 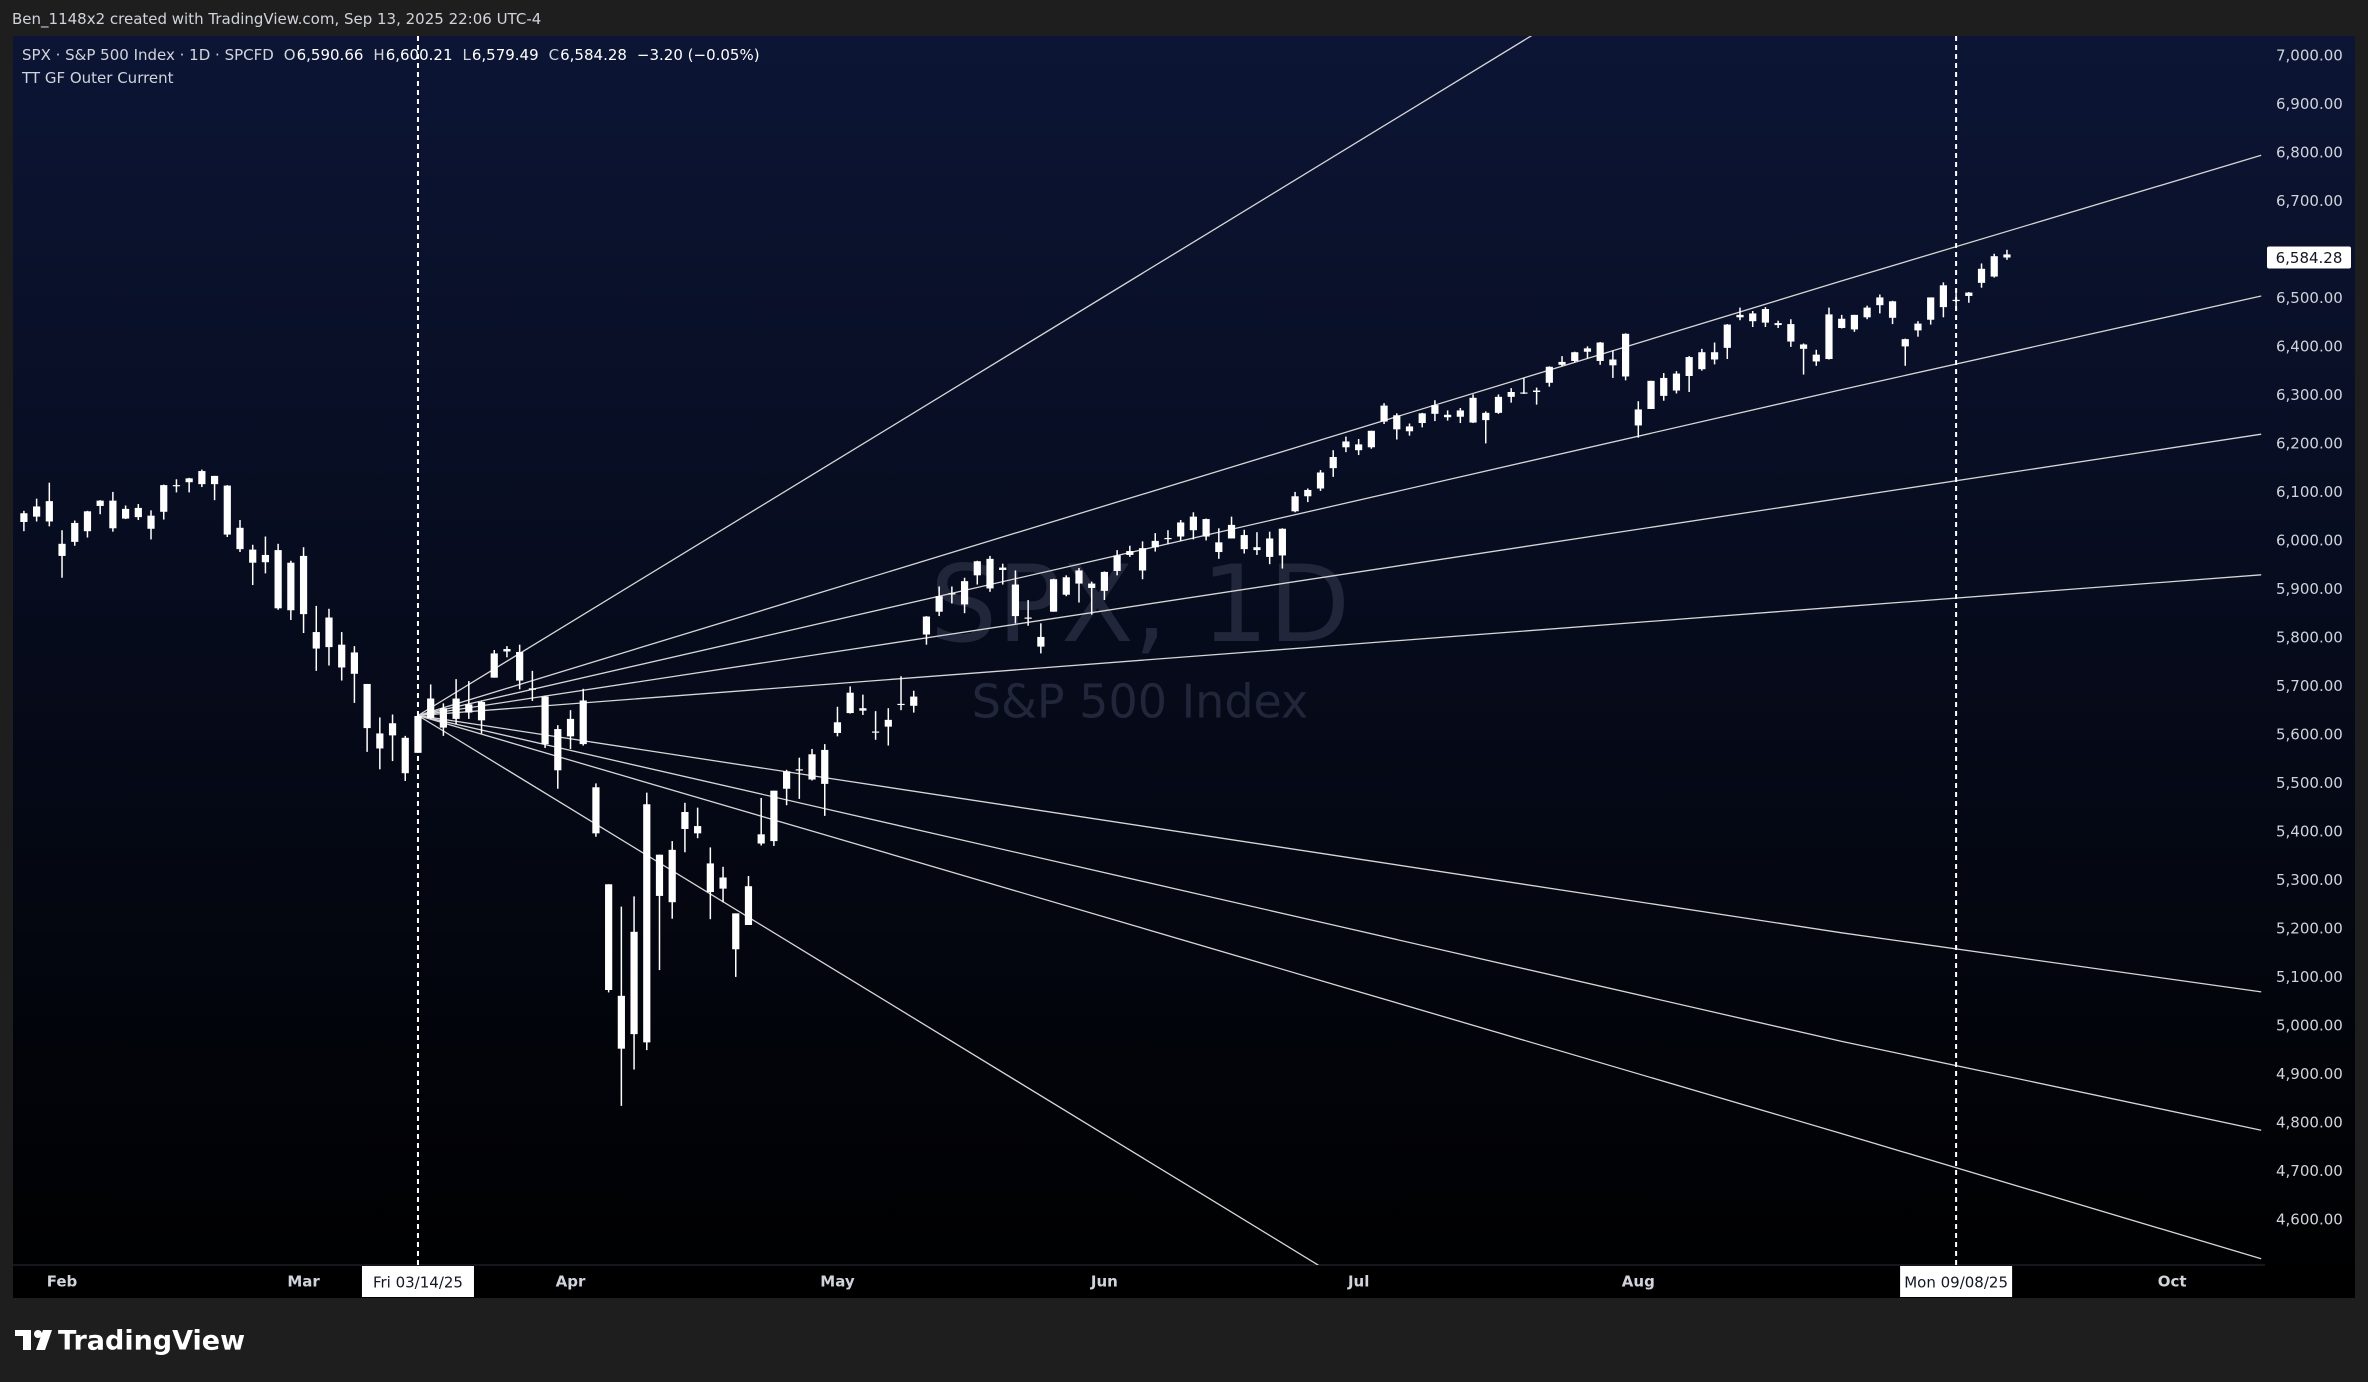 I want to click on last-price-box, so click(x=2309, y=257).